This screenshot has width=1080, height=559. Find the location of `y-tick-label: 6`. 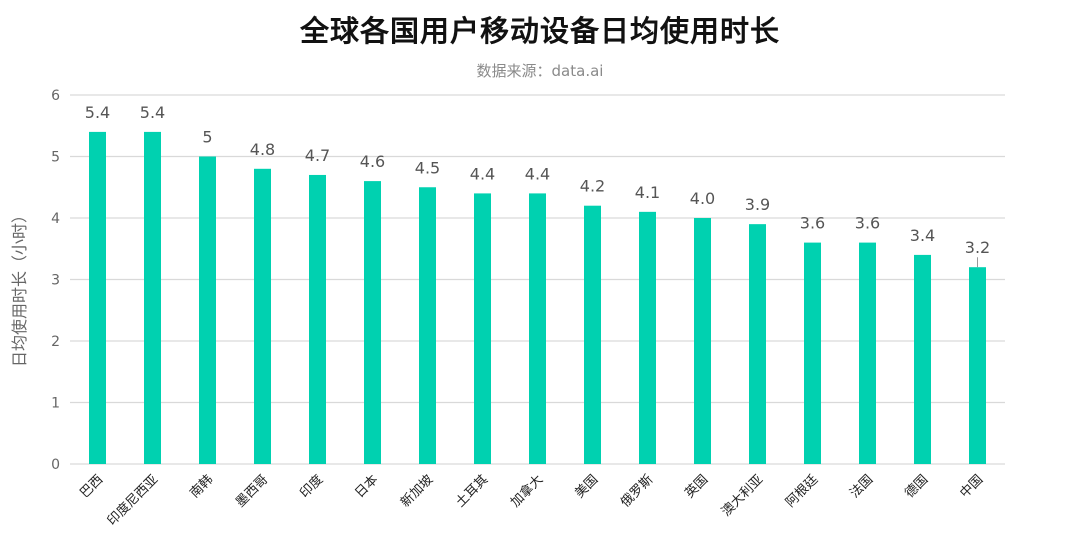

y-tick-label: 6 is located at coordinates (55, 96).